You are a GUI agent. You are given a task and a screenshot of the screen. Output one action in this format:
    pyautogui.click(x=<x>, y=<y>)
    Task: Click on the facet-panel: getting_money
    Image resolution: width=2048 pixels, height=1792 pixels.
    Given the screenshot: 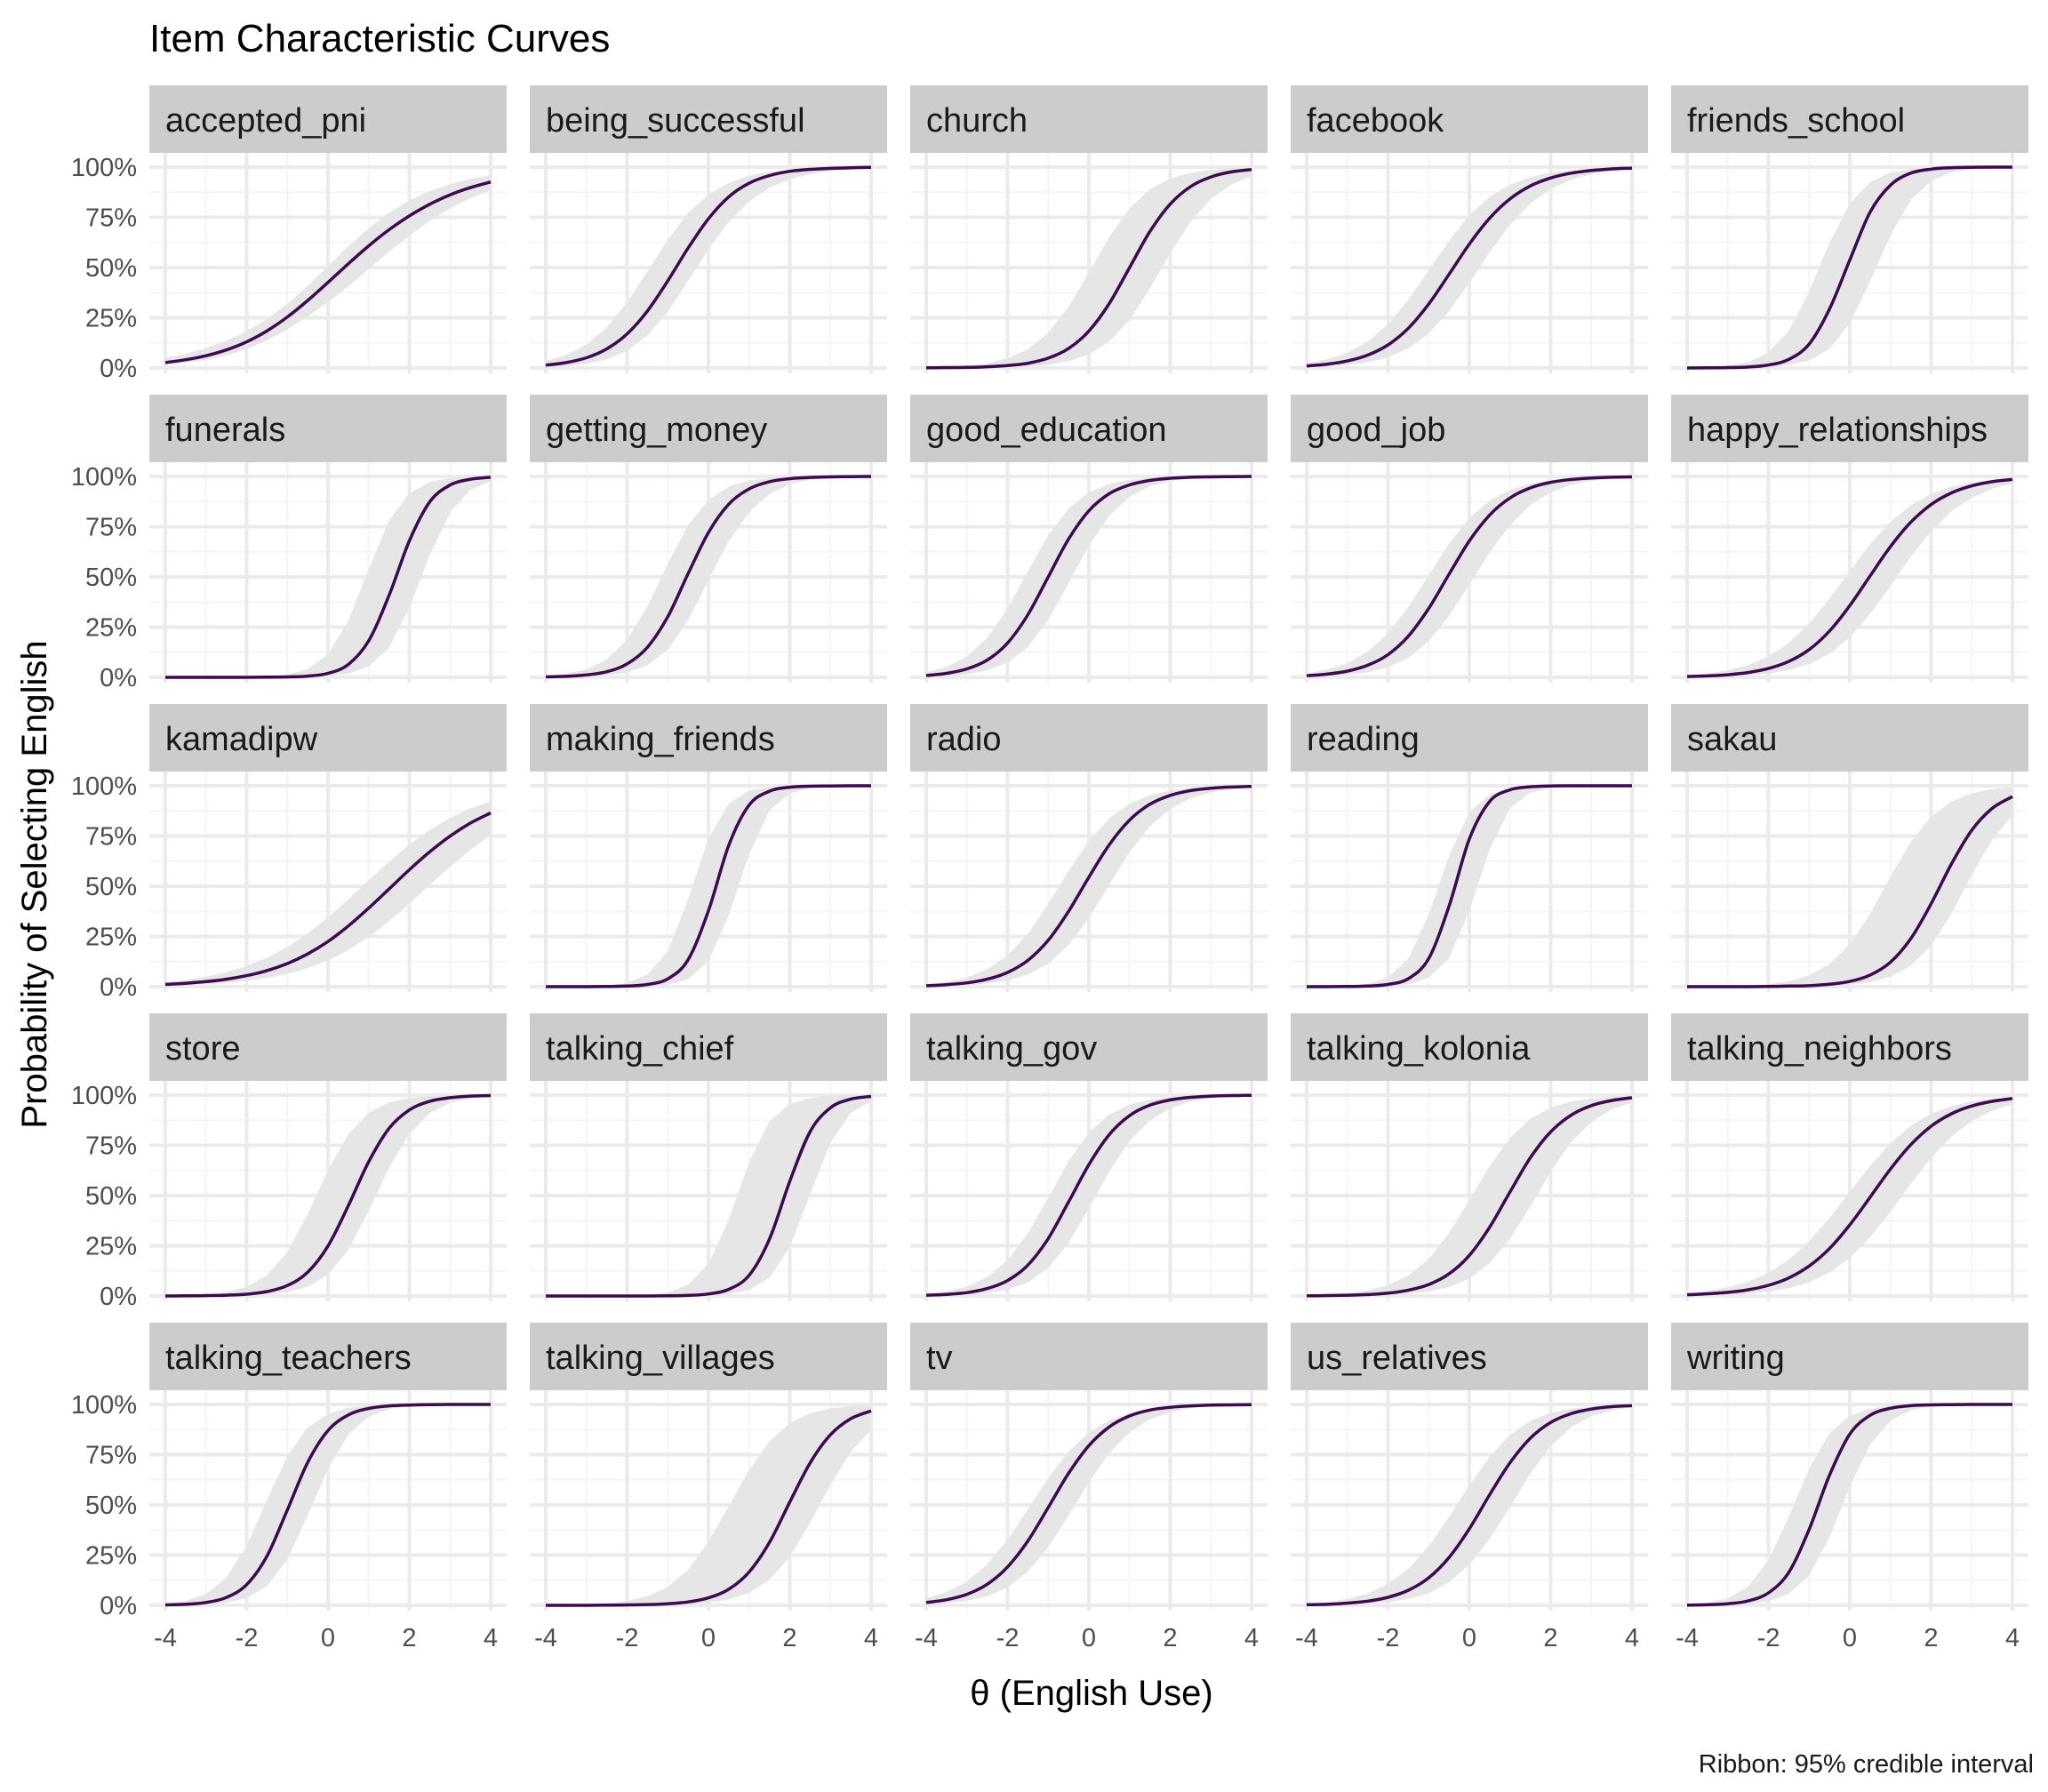 What is the action you would take?
    pyautogui.click(x=708, y=539)
    